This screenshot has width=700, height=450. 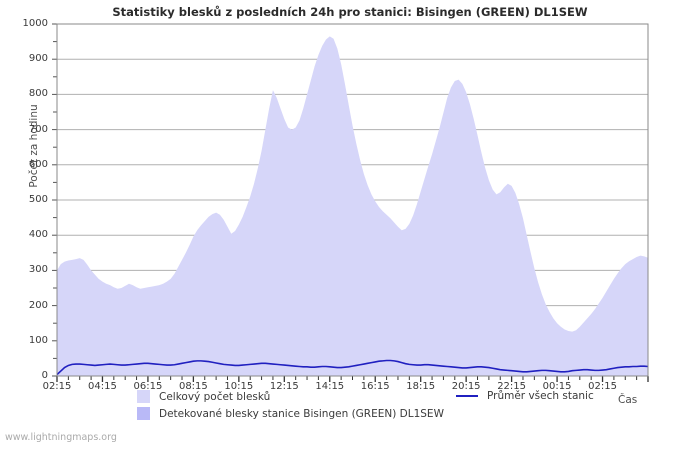 What do you see at coordinates (375, 386) in the screenshot?
I see `x-tick-label: 16:15` at bounding box center [375, 386].